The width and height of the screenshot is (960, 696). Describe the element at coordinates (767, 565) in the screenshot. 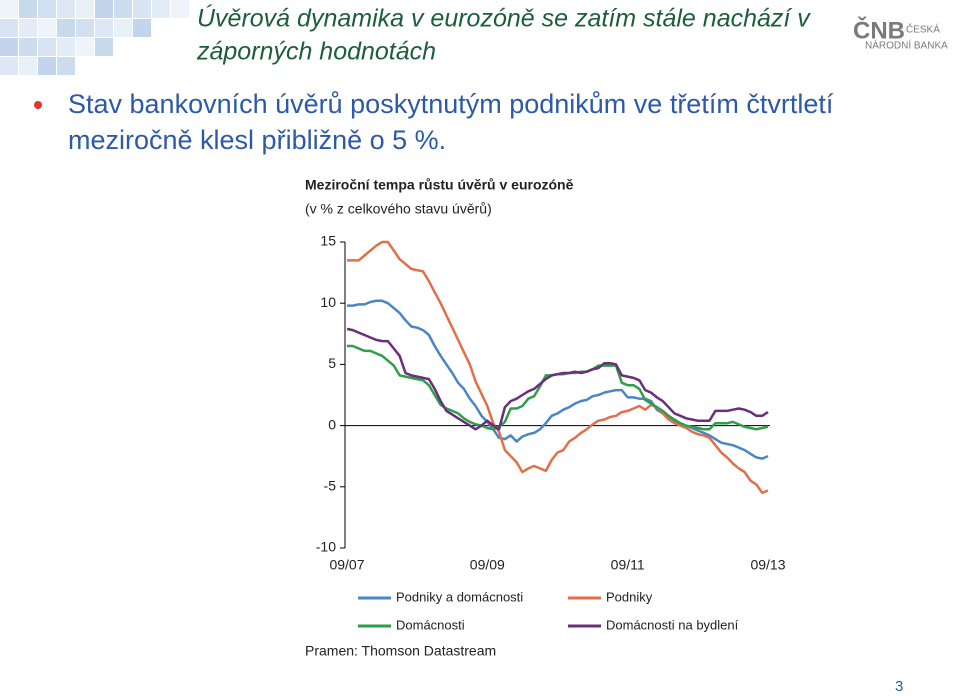

I see `x-tick-label: 09/13` at that location.